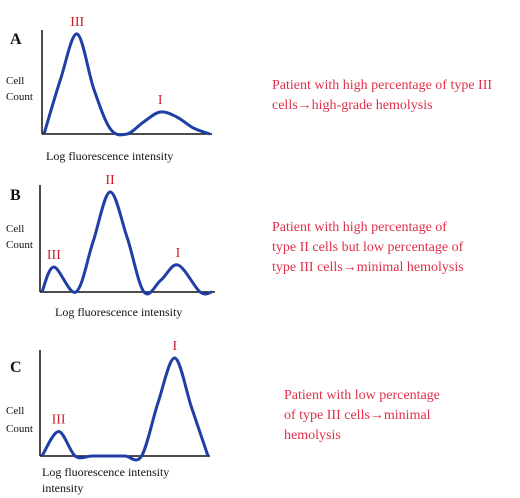 Image resolution: width=520 pixels, height=498 pixels. What do you see at coordinates (382, 85) in the screenshot?
I see `annotation-a-line1: Patient with high percentage of type III` at bounding box center [382, 85].